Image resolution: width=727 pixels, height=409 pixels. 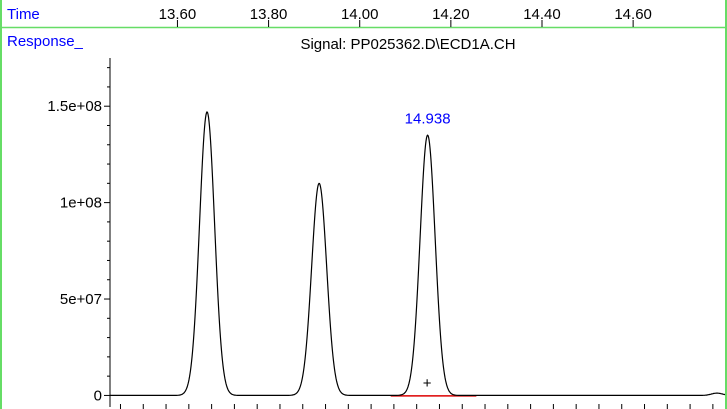 I want to click on time-axis-label: Time, so click(x=23, y=14).